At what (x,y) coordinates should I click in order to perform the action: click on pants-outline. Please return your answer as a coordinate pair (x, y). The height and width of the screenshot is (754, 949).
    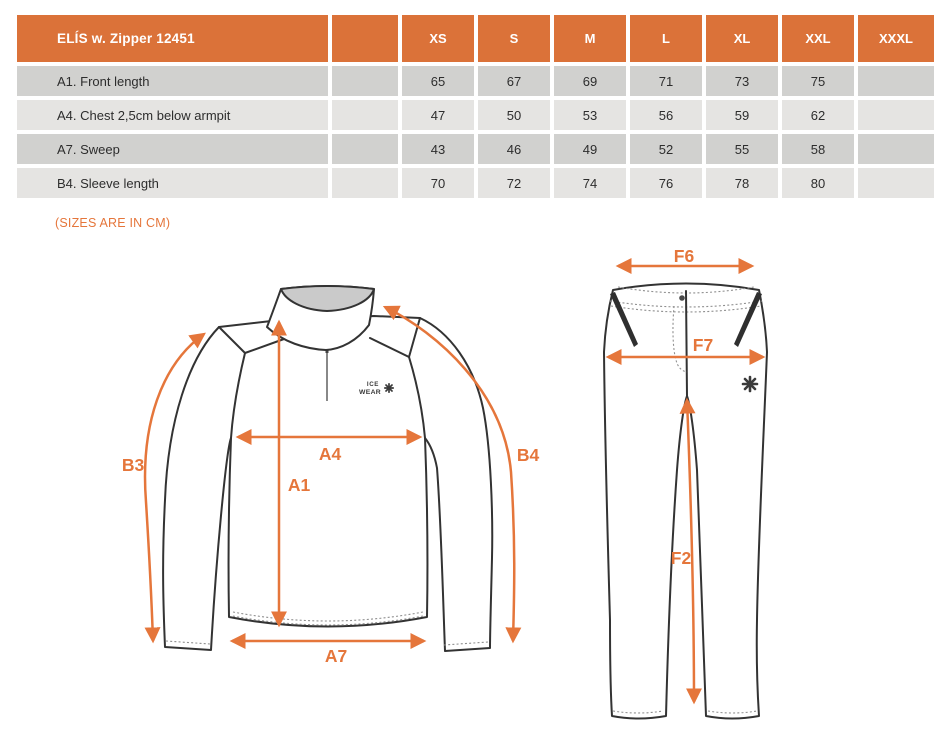
    Looking at the image, I should click on (685, 501).